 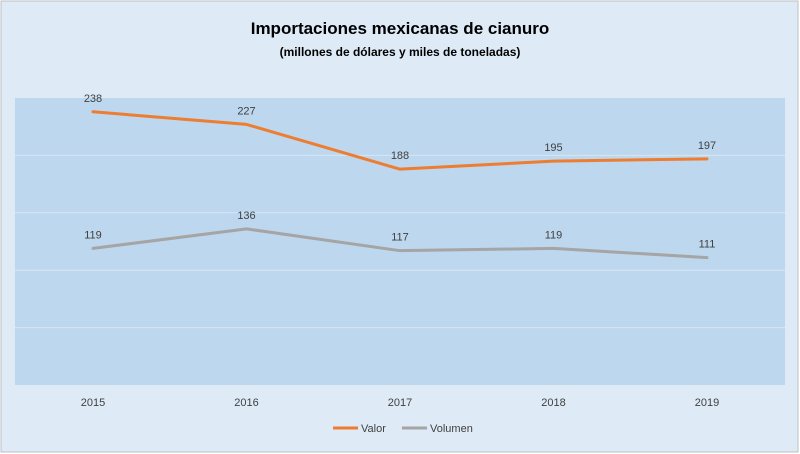 What do you see at coordinates (93, 403) in the screenshot?
I see `x-tick-label: 2015` at bounding box center [93, 403].